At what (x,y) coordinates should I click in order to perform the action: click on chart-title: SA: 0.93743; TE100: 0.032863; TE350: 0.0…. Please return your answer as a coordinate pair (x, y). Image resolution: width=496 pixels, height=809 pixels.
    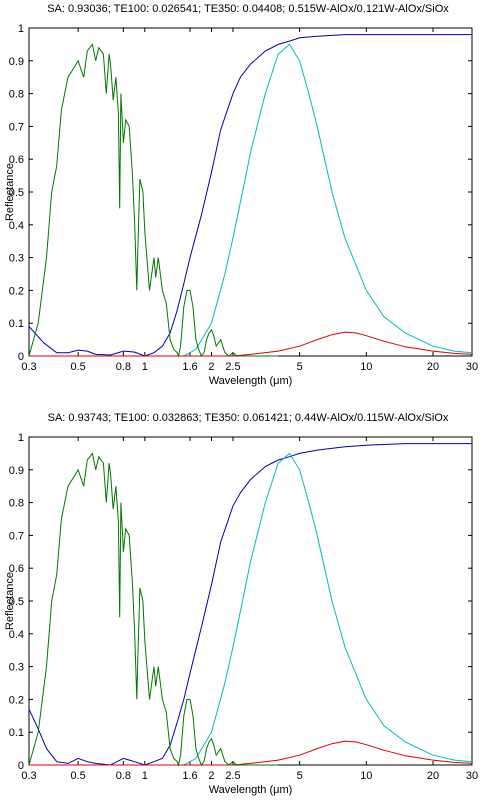
    Looking at the image, I should click on (248, 418).